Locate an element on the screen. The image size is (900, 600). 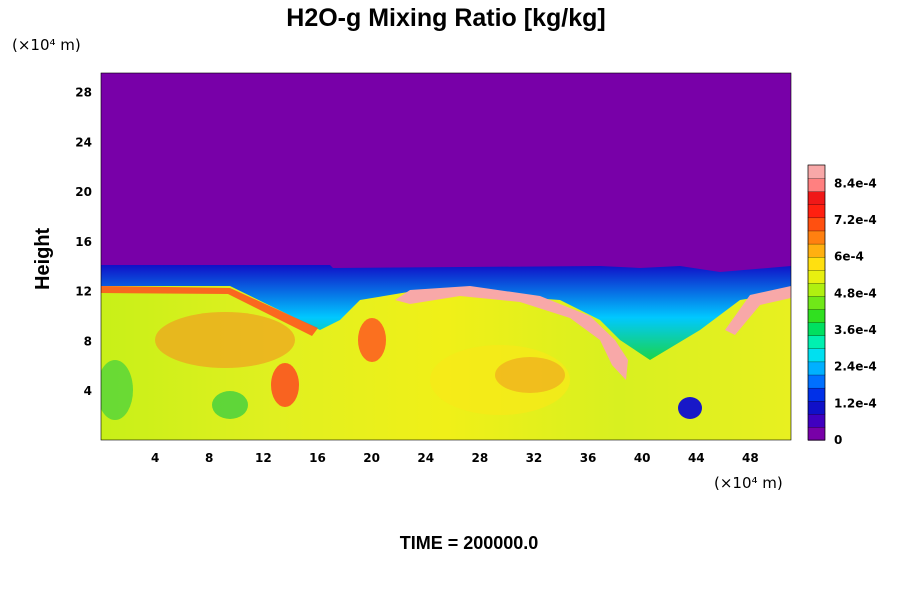
x-tick-label: 16 is located at coordinates (317, 458).